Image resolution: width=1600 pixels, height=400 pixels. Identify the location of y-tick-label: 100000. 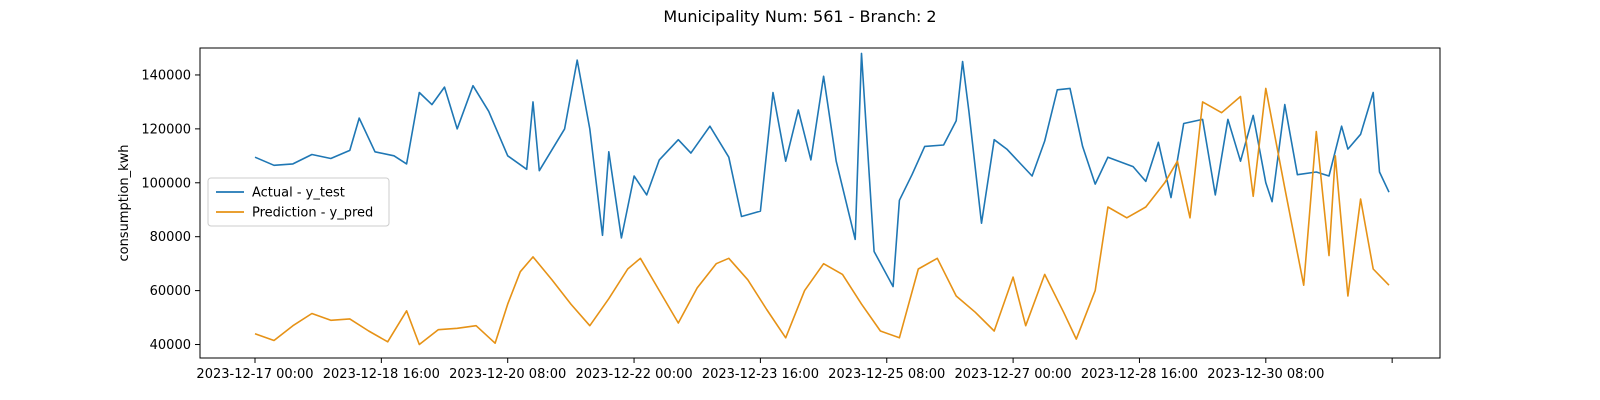
(166, 183).